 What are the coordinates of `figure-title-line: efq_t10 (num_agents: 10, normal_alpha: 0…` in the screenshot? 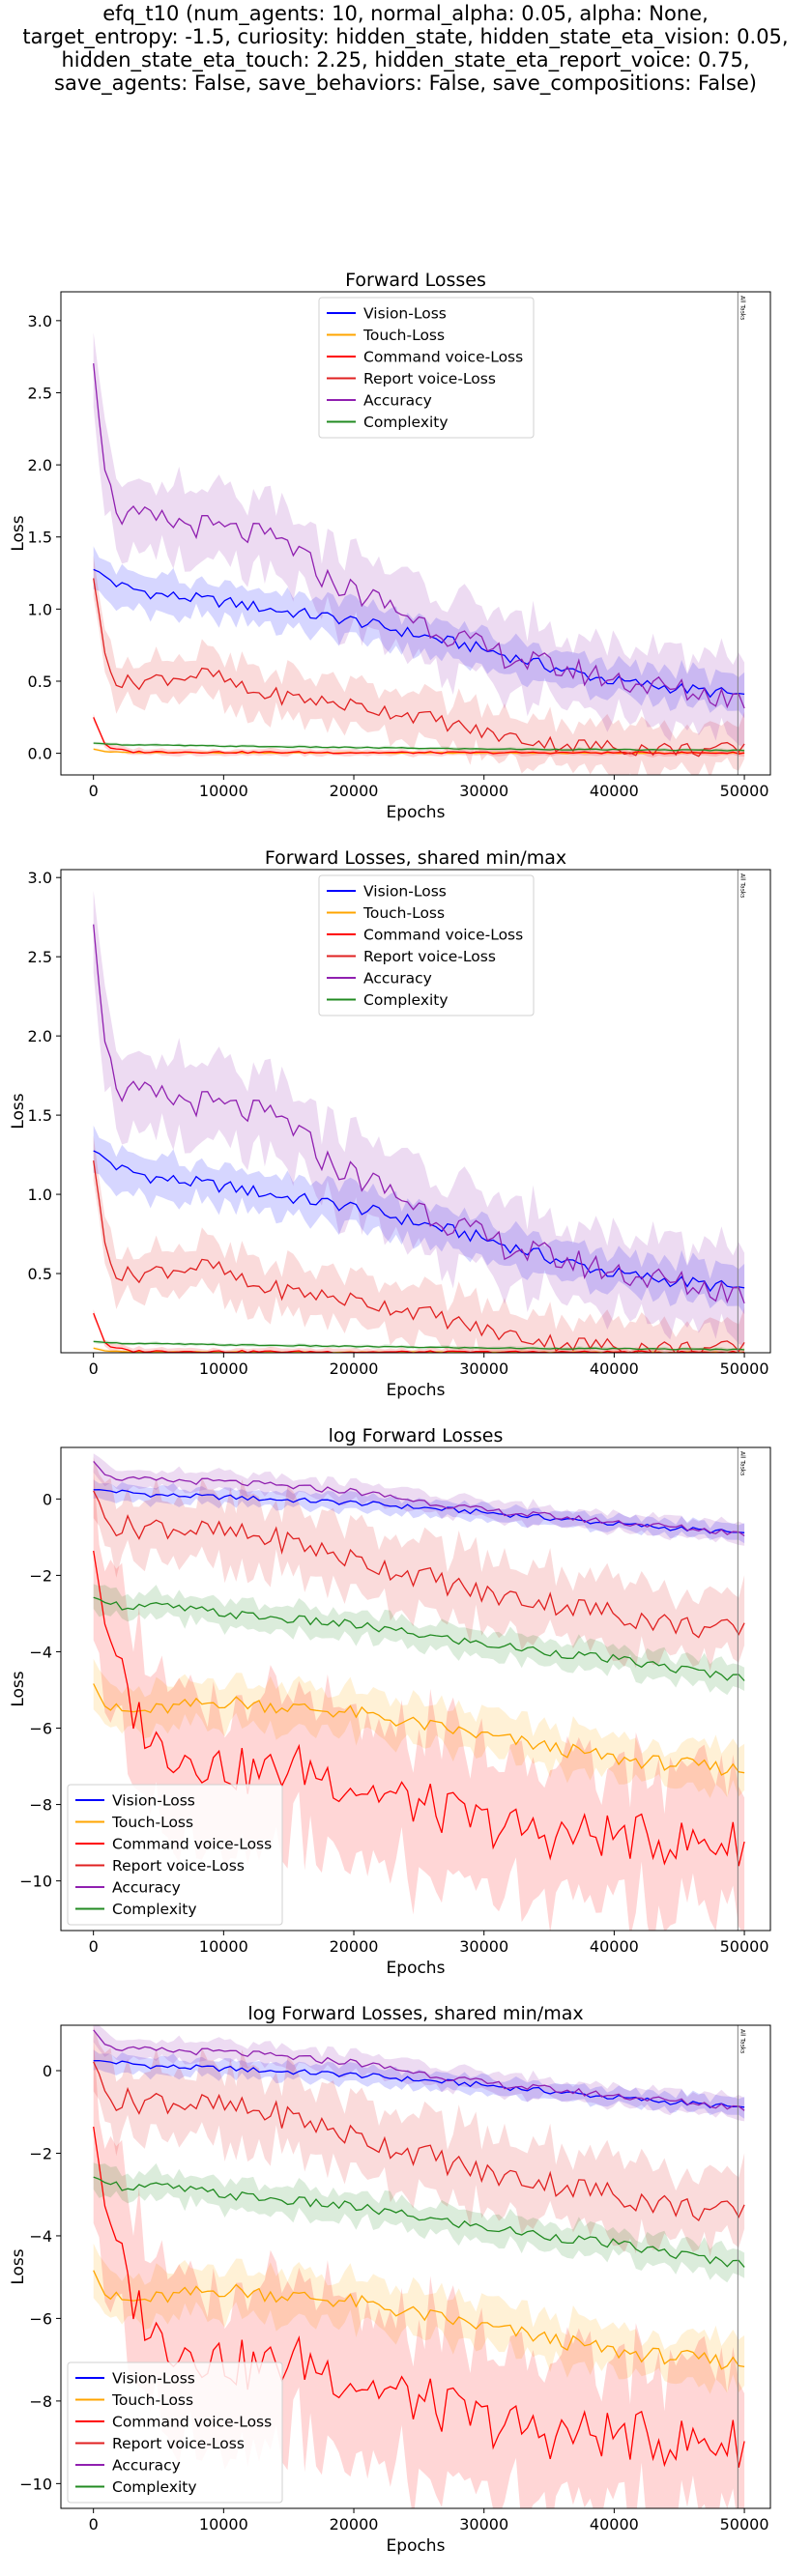 It's located at (405, 14).